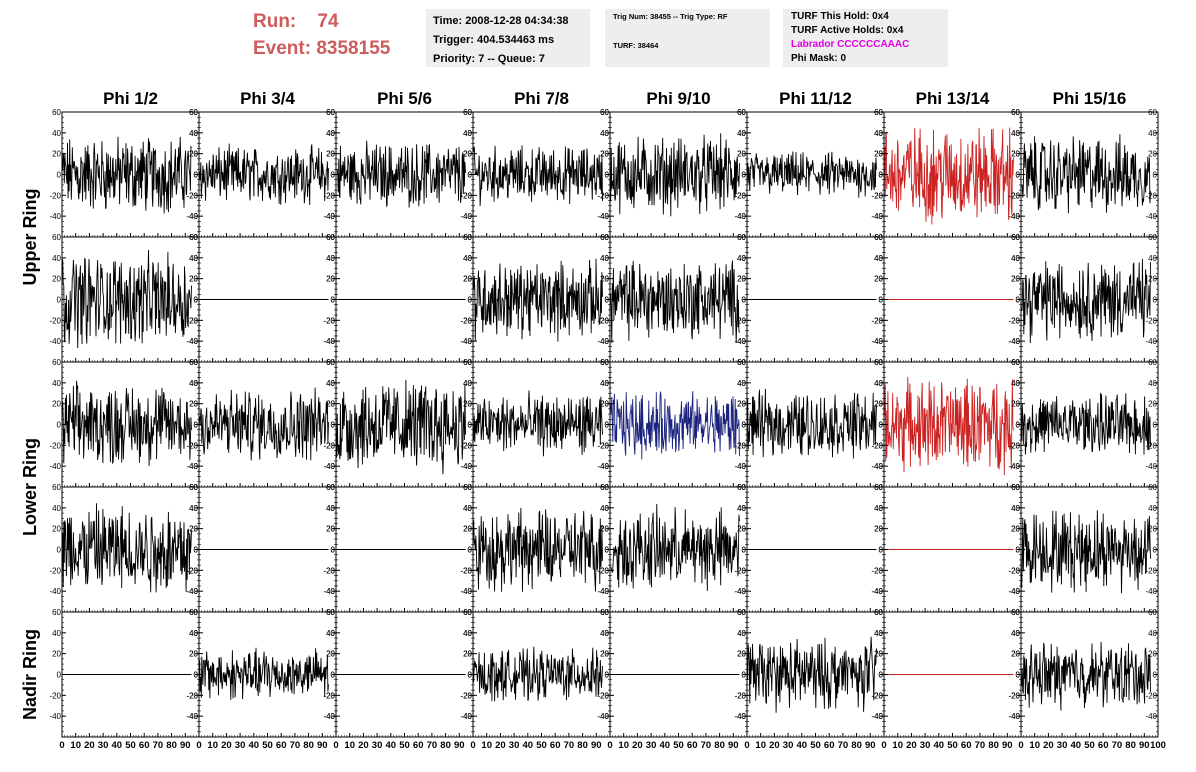 This screenshot has width=1196, height=772. I want to click on run-event-header: Run: 74 Event: 8358155, so click(321, 35).